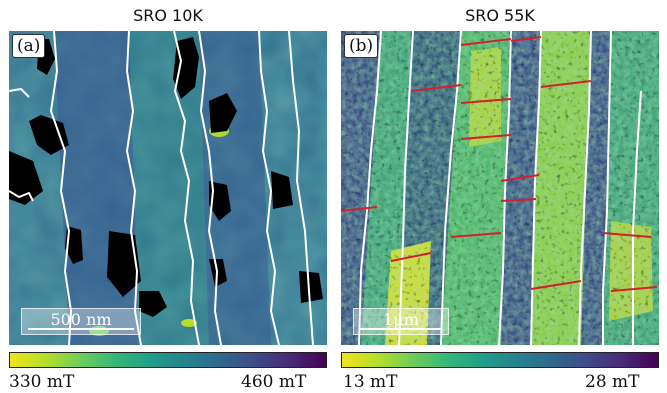 The height and width of the screenshot is (393, 667). Describe the element at coordinates (361, 46) in the screenshot. I see `panel-b-label: (b)` at that location.